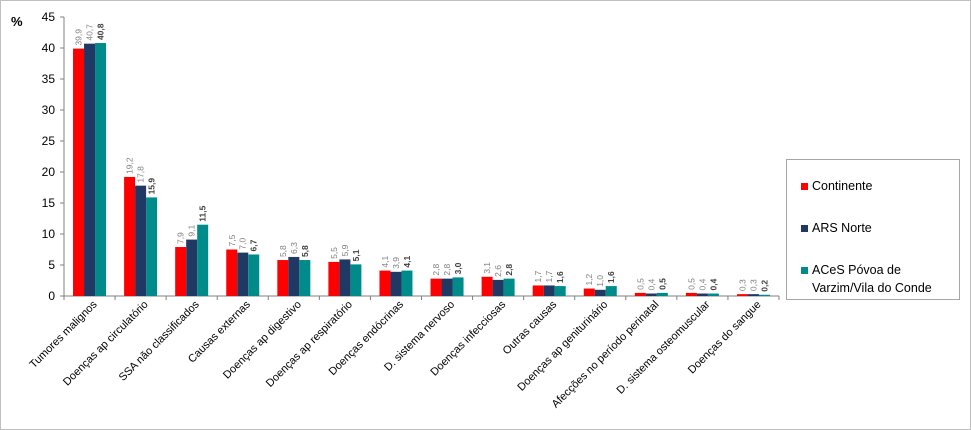 Image resolution: width=971 pixels, height=430 pixels. I want to click on y-tick-label: 25, so click(49, 141).